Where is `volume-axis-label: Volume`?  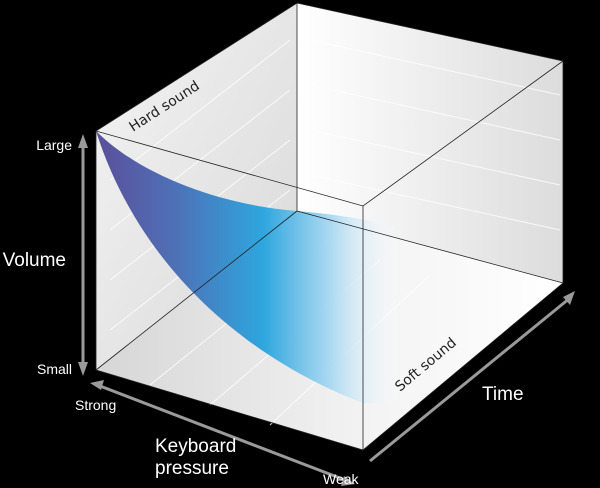 volume-axis-label: Volume is located at coordinates (34, 260).